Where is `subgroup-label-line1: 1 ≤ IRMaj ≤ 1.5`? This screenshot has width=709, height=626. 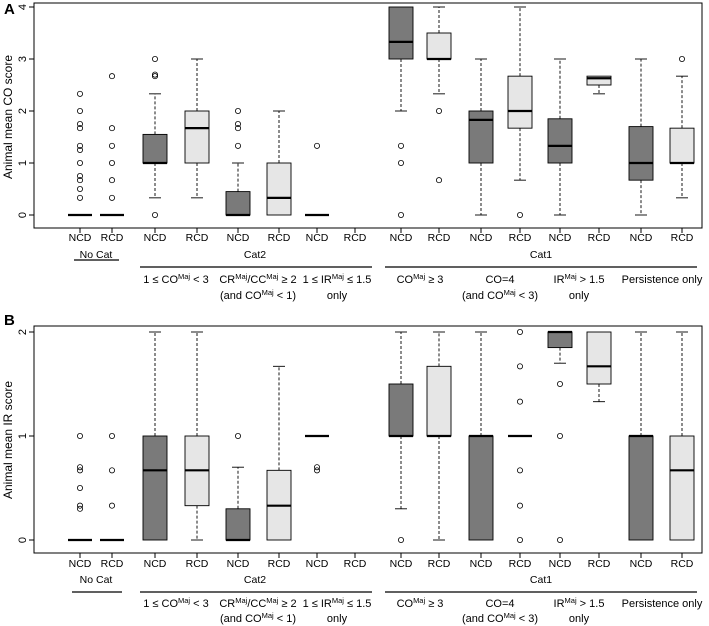 subgroup-label-line1: 1 ≤ IRMaj ≤ 1.5 is located at coordinates (337, 279).